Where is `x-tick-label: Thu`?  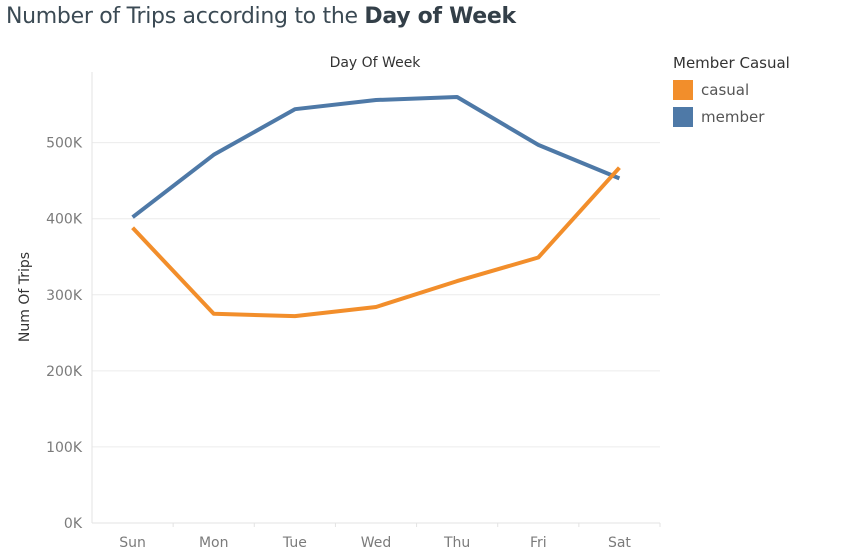
x-tick-label: Thu is located at coordinates (456, 543).